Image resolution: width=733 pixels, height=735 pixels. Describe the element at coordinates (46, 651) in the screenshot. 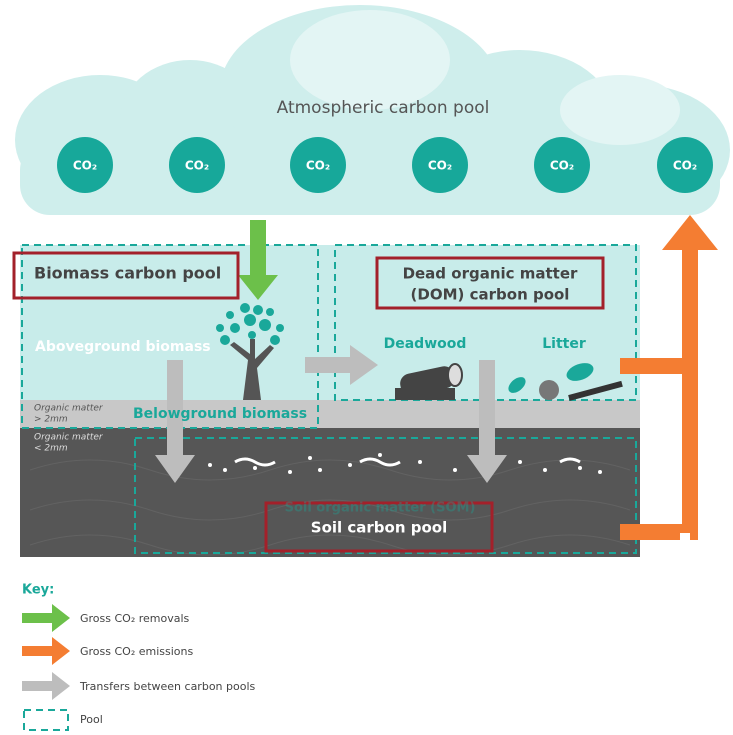

I see `key-emission-icon` at that location.